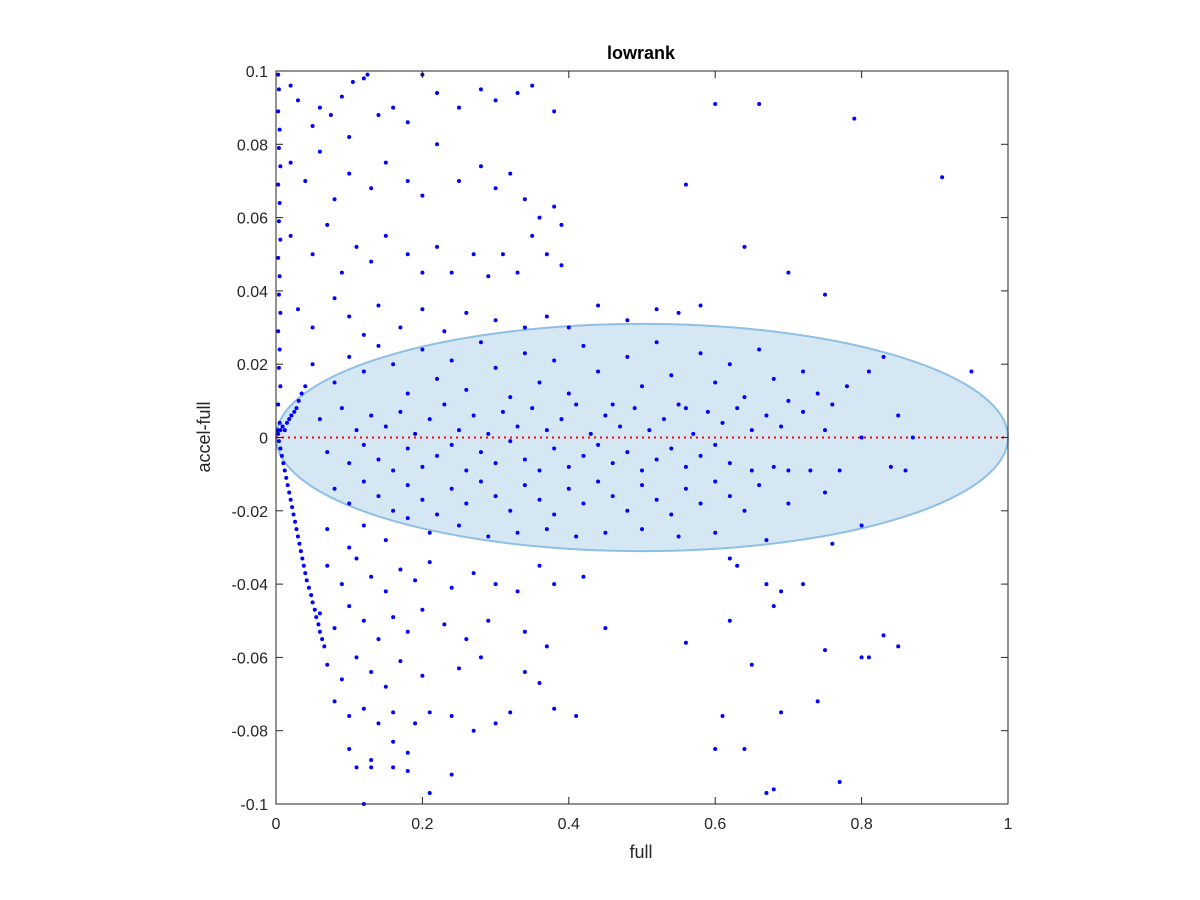 The image size is (1200, 900). I want to click on x-axis-label: full, so click(640, 852).